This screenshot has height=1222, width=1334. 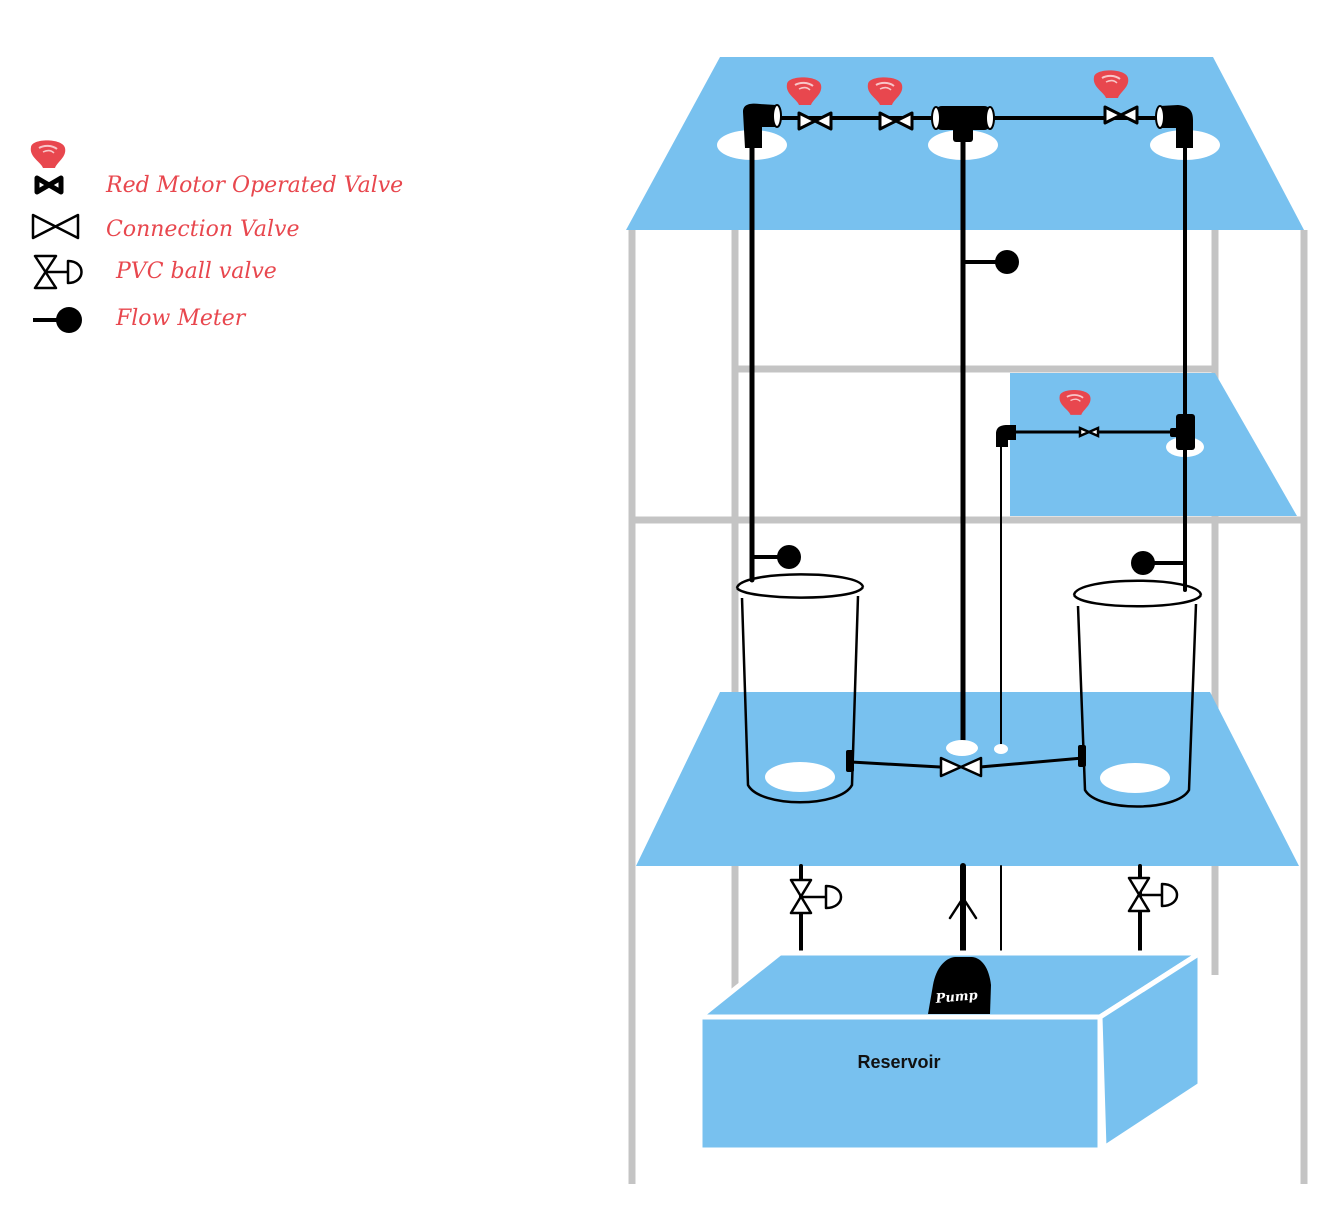 What do you see at coordinates (48, 167) in the screenshot?
I see `legend-motor-valve-icon` at bounding box center [48, 167].